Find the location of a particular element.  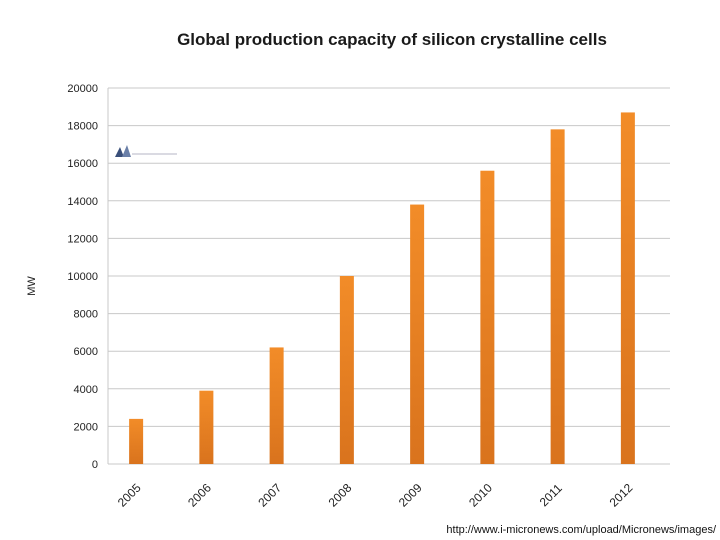

bar-2008 is located at coordinates (346, 370).